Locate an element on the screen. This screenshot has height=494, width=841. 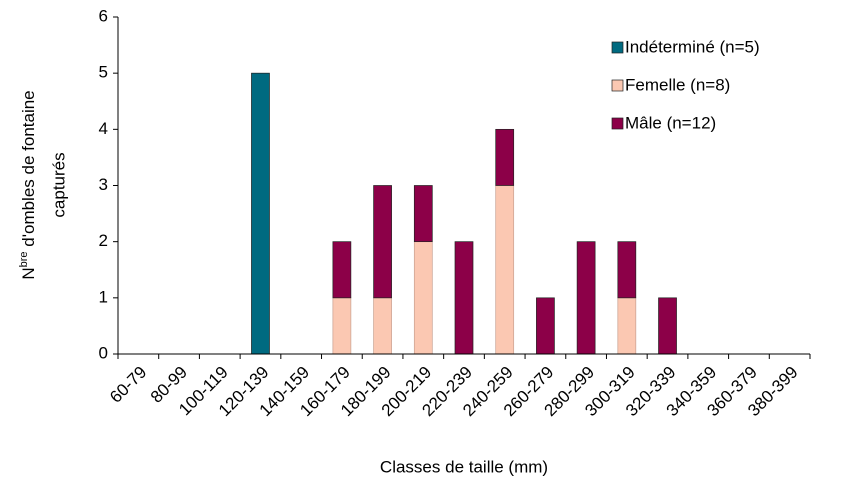
y-tick-label: 4 is located at coordinates (103, 128).